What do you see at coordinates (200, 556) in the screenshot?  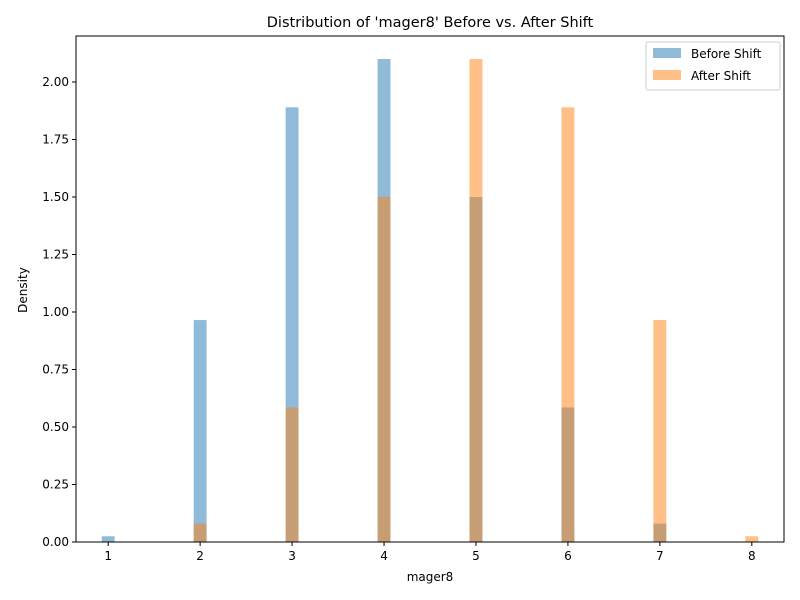 I see `x-tick-label: 2` at bounding box center [200, 556].